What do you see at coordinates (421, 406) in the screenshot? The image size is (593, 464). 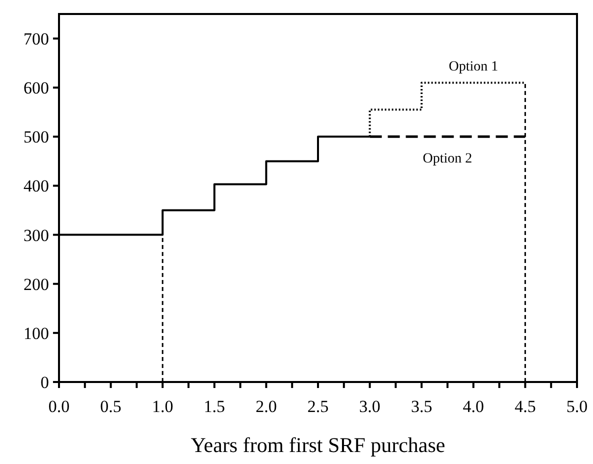 I see `x-tick-label: 3.5` at bounding box center [421, 406].